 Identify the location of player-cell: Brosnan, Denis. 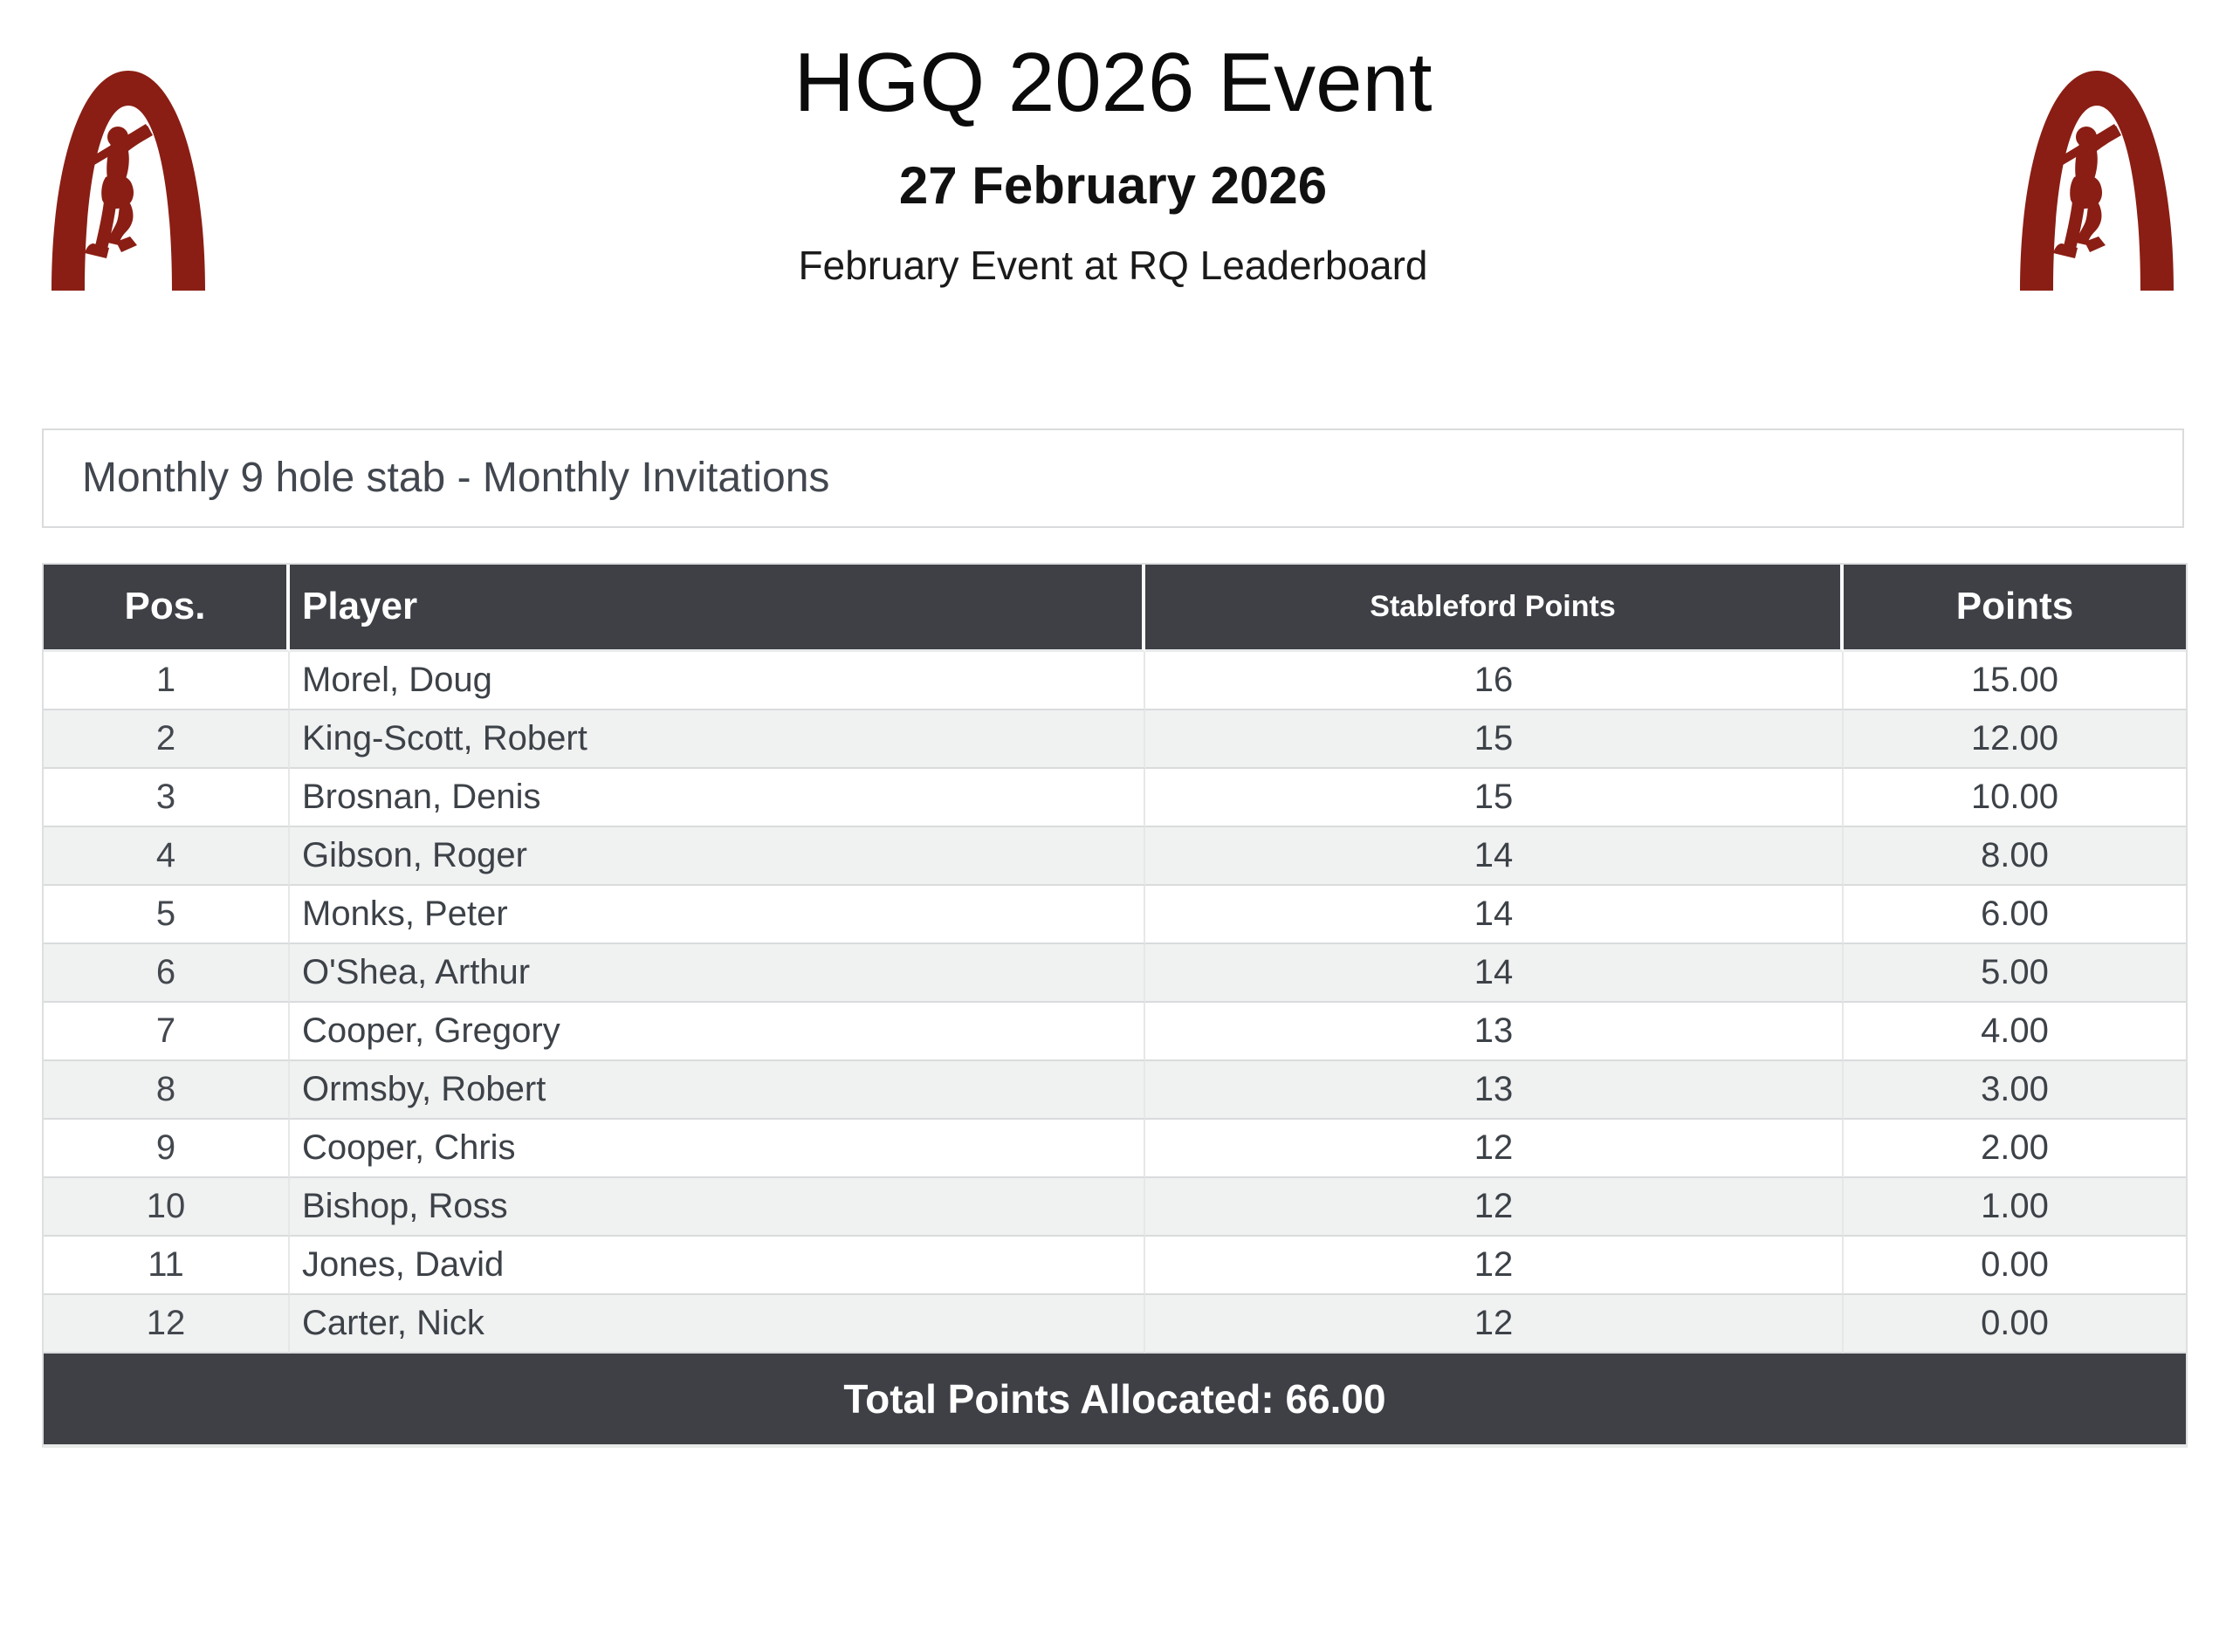
(717, 797).